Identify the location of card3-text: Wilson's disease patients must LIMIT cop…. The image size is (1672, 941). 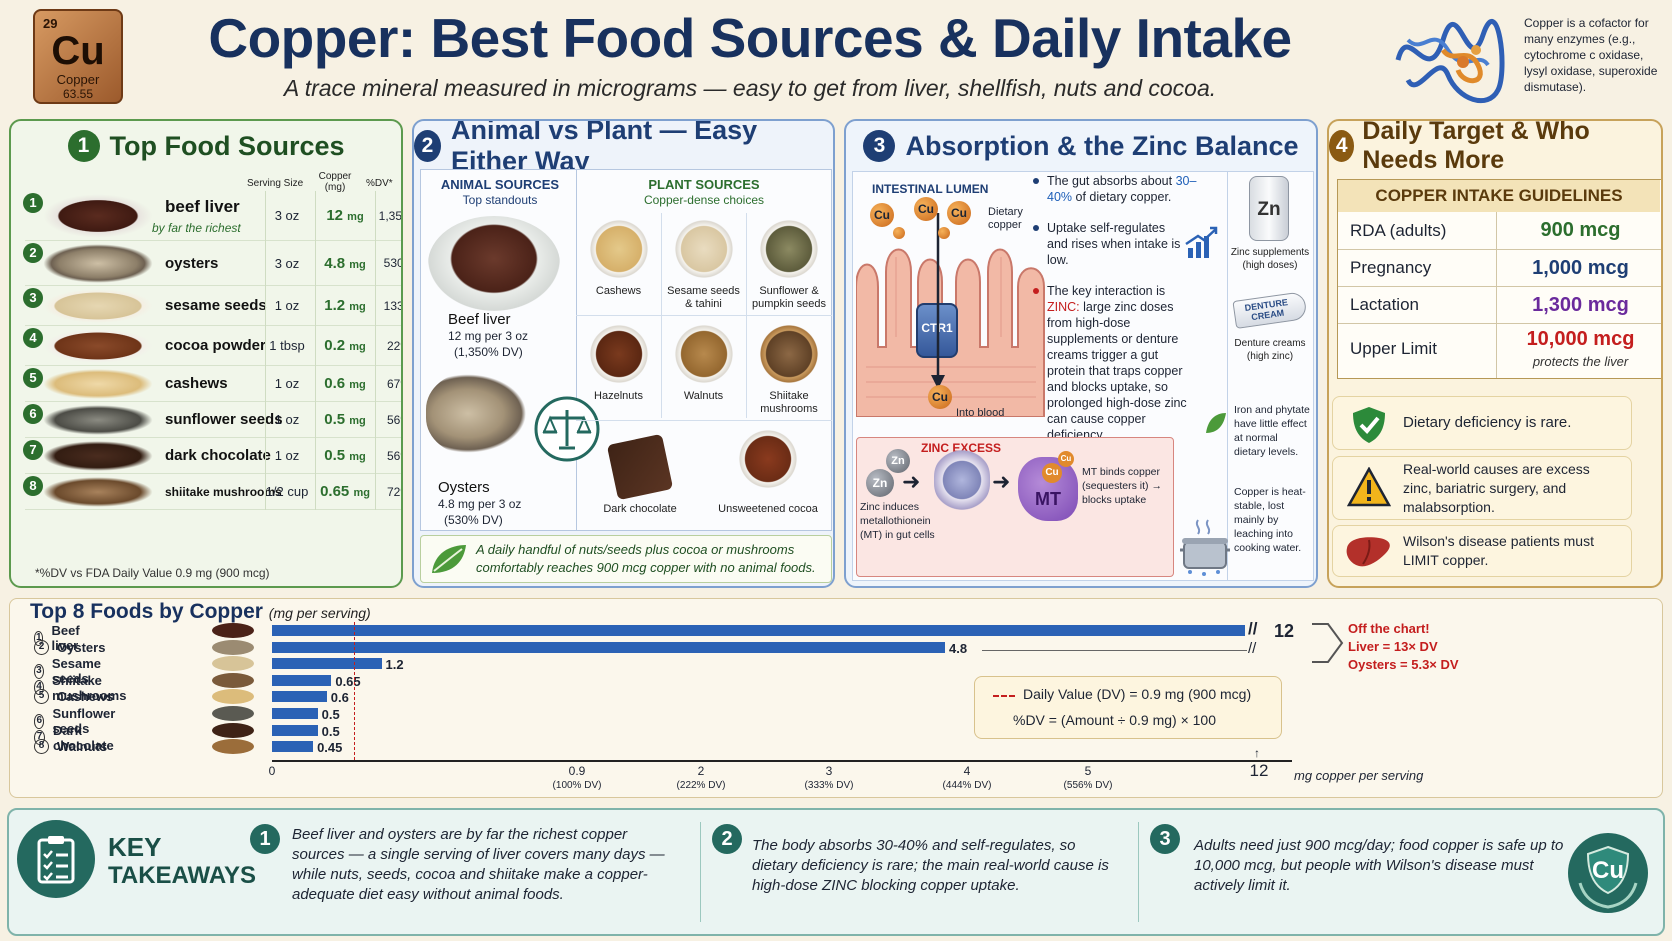
(1498, 550).